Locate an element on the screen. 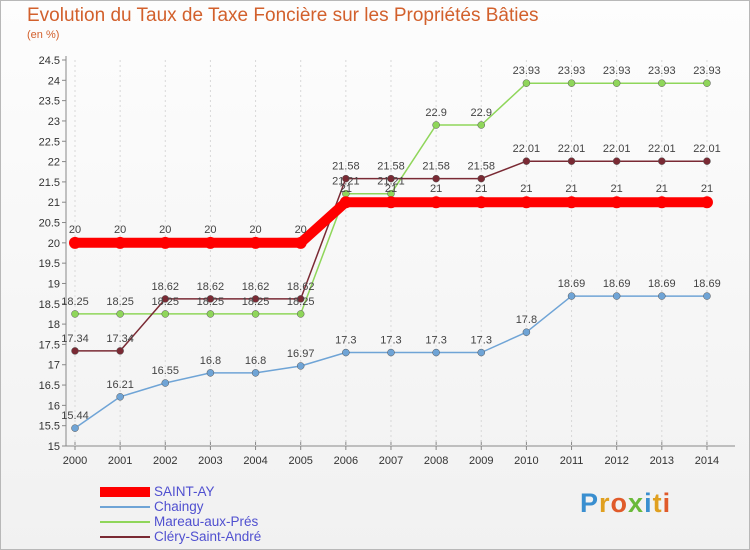  y-tick-label: 16 is located at coordinates (54, 406).